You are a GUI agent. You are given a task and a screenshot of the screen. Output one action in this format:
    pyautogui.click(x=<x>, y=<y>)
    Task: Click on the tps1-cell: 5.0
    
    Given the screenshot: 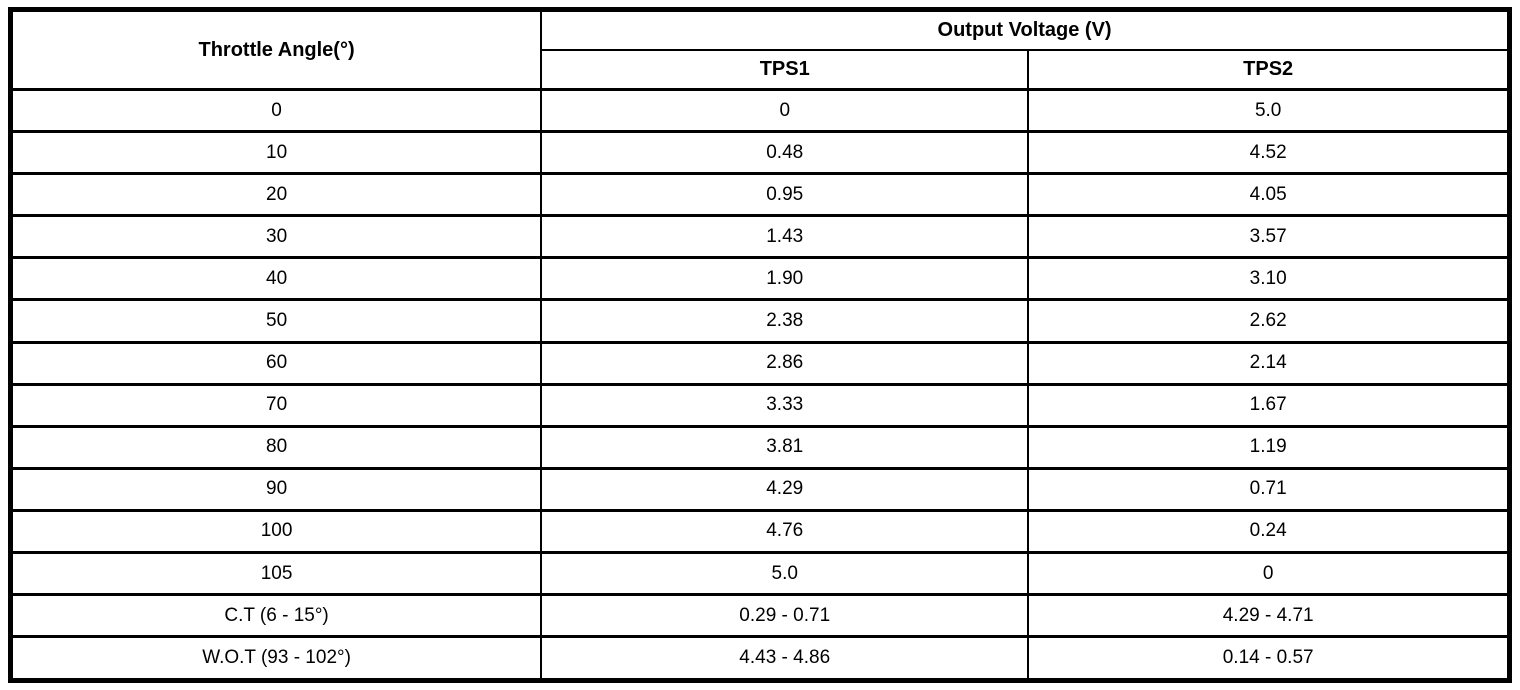 What is the action you would take?
    pyautogui.click(x=785, y=574)
    